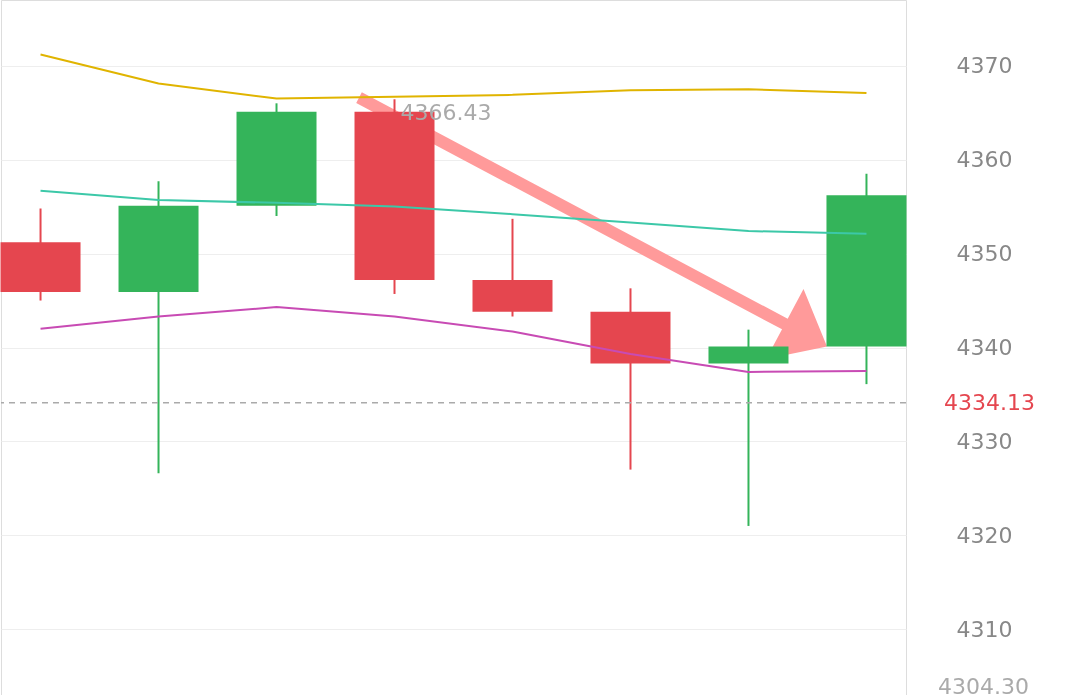 This screenshot has width=1079, height=695. What do you see at coordinates (984, 66) in the screenshot?
I see `y-tick-label: 4370` at bounding box center [984, 66].